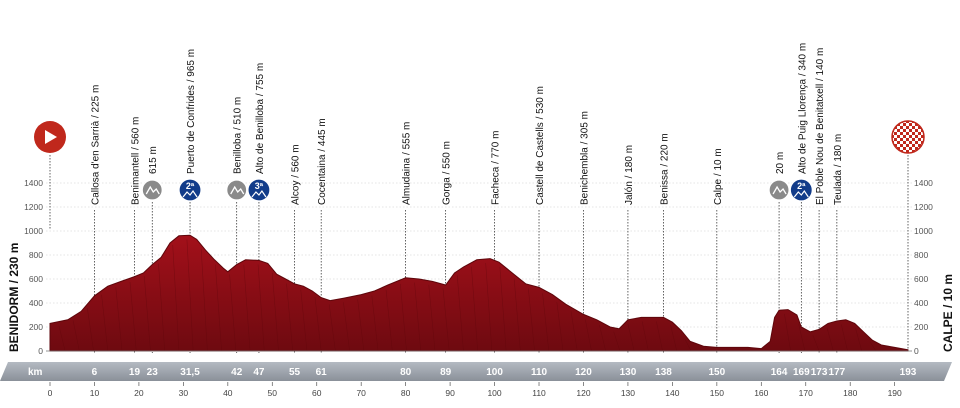  Describe the element at coordinates (539, 372) in the screenshot. I see `km-waypoint-label: 110` at that location.